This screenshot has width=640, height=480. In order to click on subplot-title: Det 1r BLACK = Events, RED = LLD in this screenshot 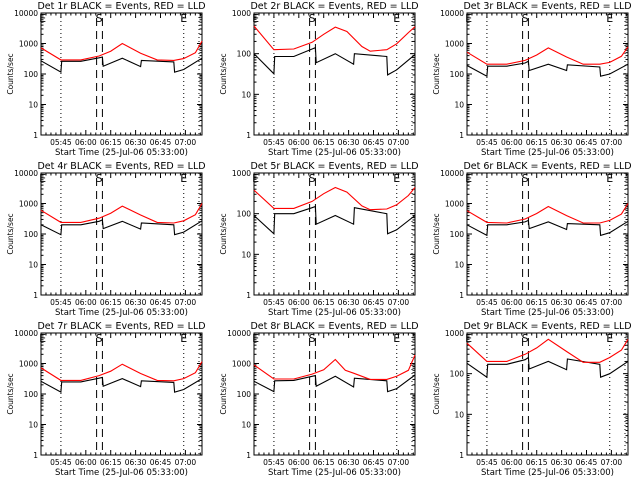, I will do `click(121, 6)`.